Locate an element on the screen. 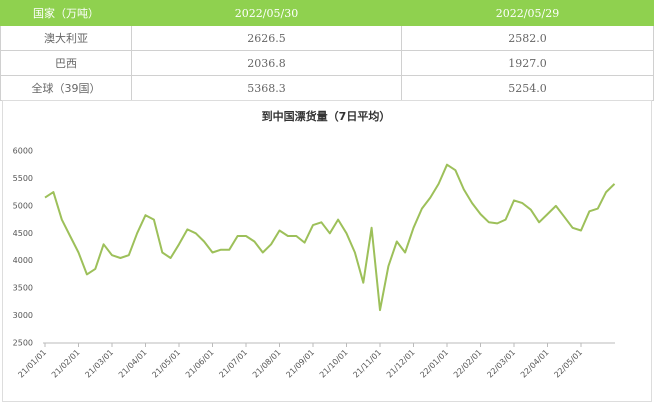 The height and width of the screenshot is (406, 654). table-cell: 全球（39国） is located at coordinates (66, 88).